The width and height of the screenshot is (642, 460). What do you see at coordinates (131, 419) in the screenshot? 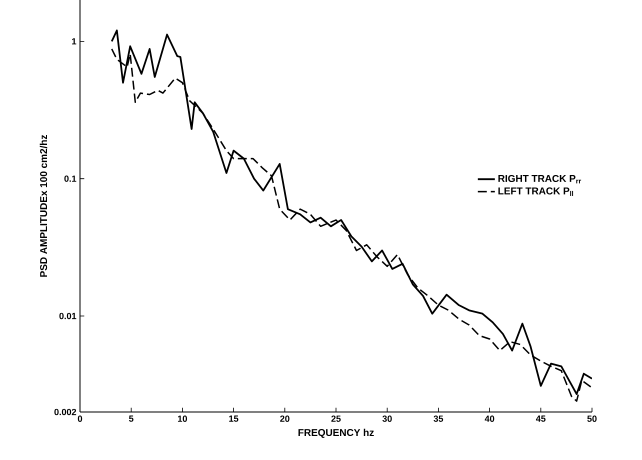
I see `x-tick-label: 5` at bounding box center [131, 419].